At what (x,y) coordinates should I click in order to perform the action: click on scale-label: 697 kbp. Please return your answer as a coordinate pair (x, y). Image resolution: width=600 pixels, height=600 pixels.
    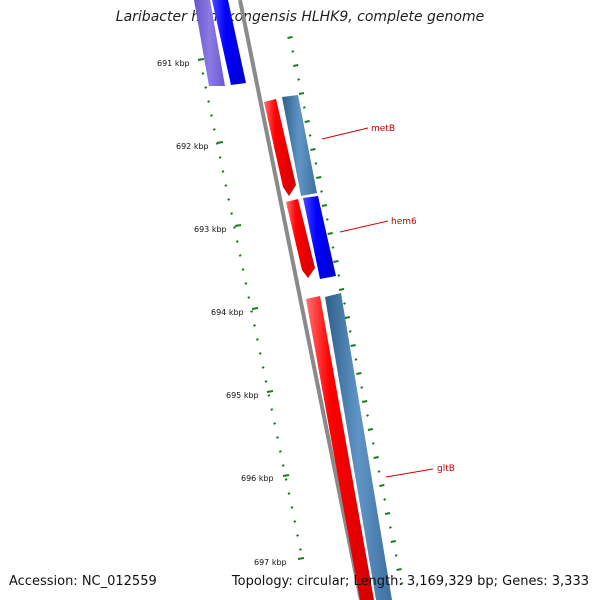
    Looking at the image, I should click on (270, 562).